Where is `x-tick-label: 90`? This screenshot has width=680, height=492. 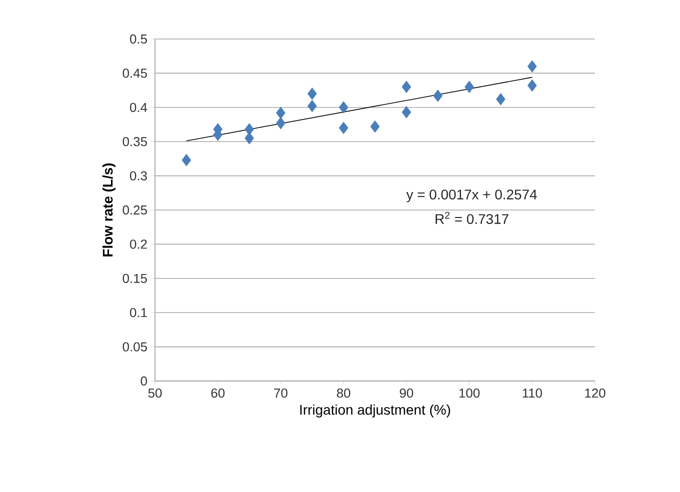
x-tick-label: 90 is located at coordinates (407, 393).